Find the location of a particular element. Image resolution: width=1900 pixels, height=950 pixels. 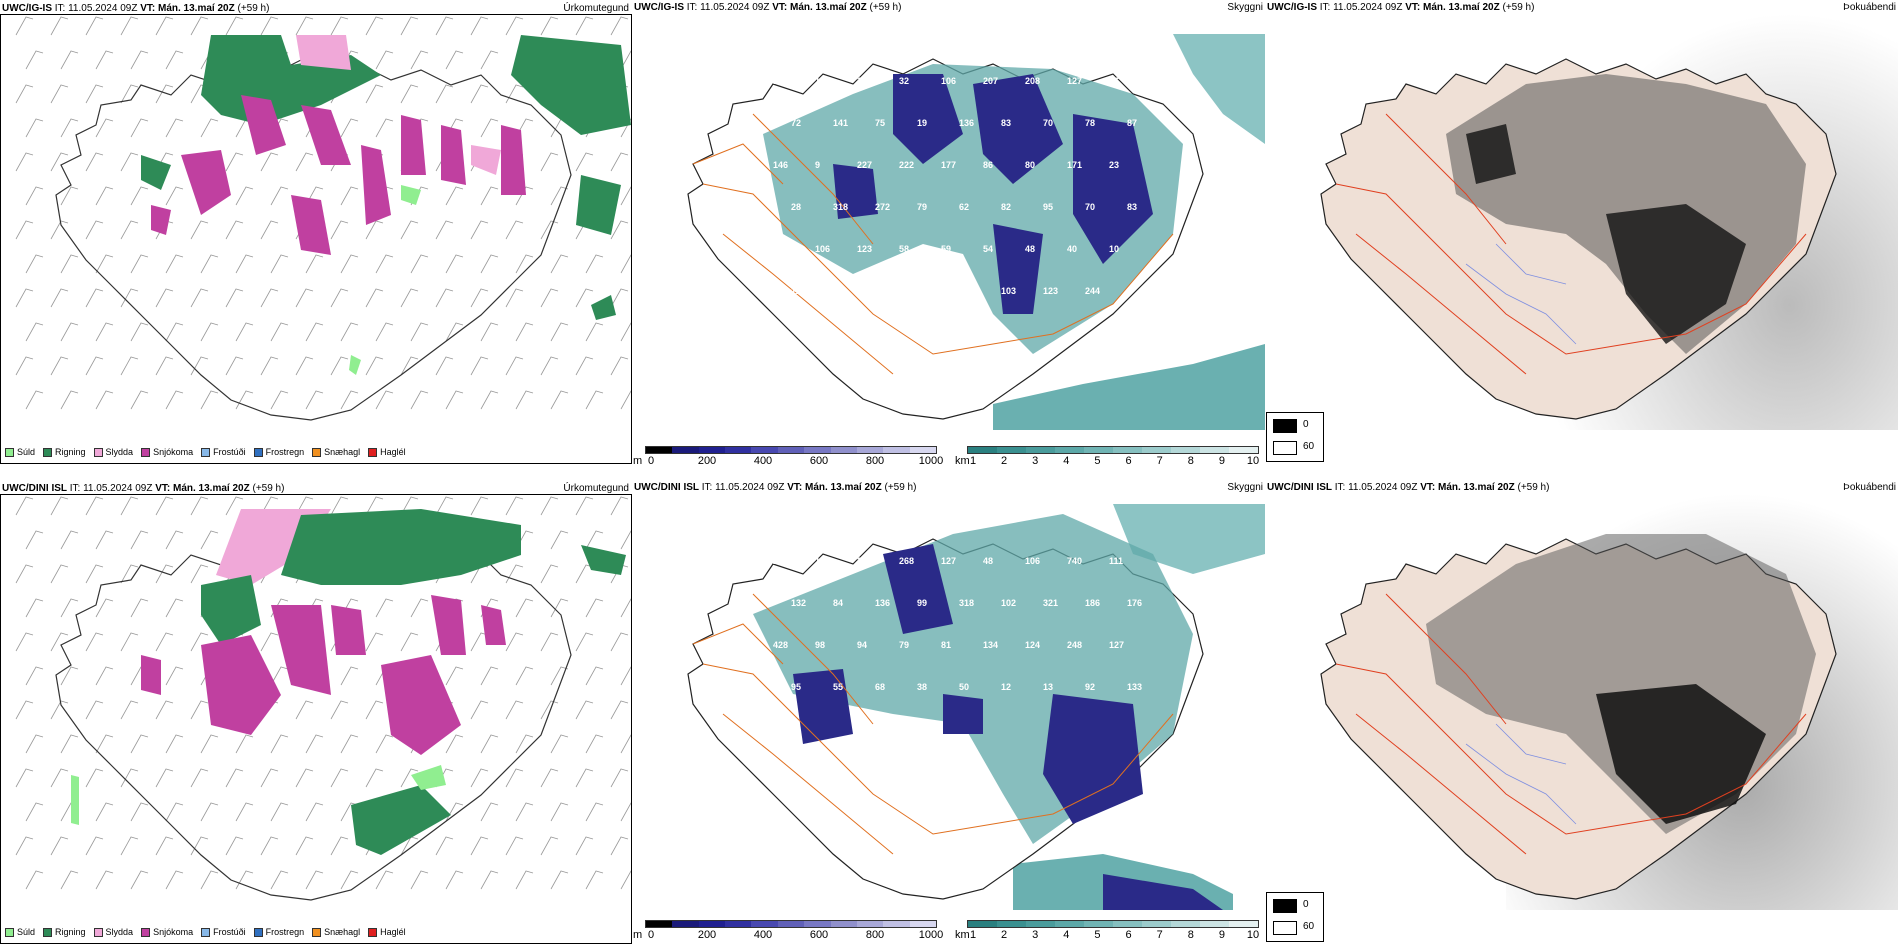

colorbar-tick: 2 is located at coordinates (1004, 461).